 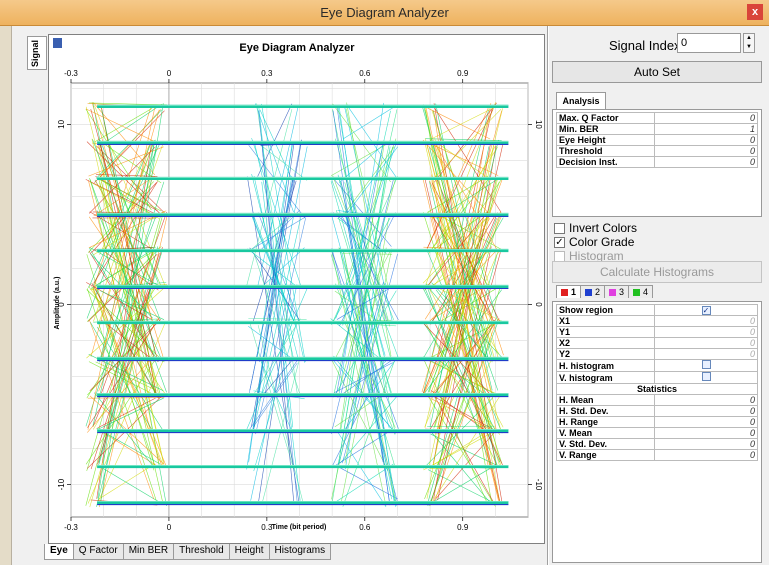 I want to click on analysis-label: Min. BER, so click(x=605, y=129).